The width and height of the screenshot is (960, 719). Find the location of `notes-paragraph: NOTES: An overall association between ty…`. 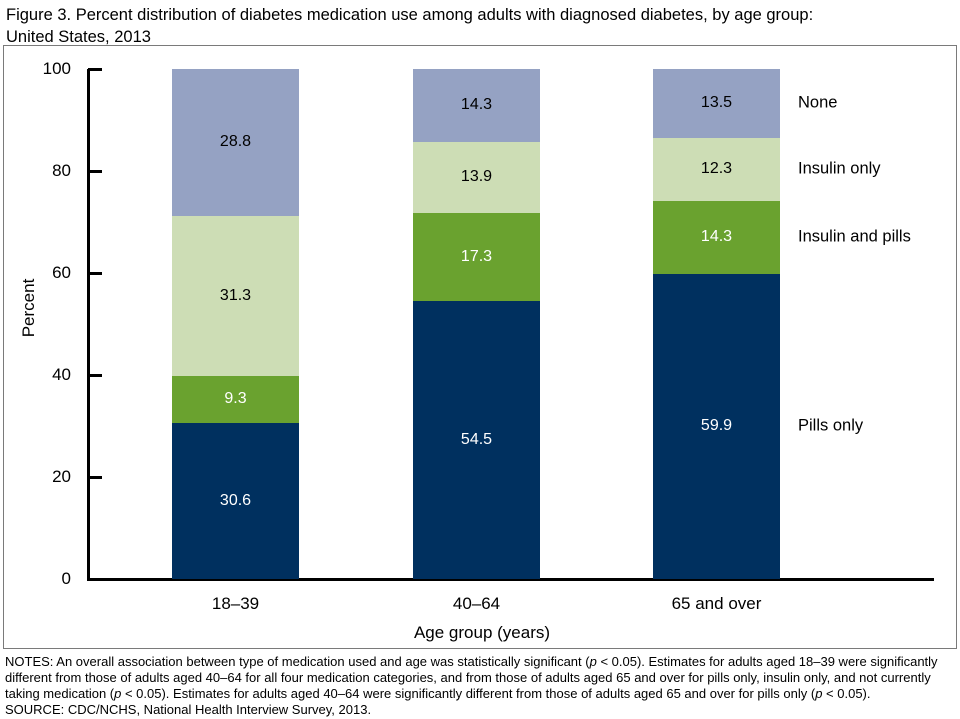

notes-paragraph: NOTES: An overall association between ty… is located at coordinates (471, 677).